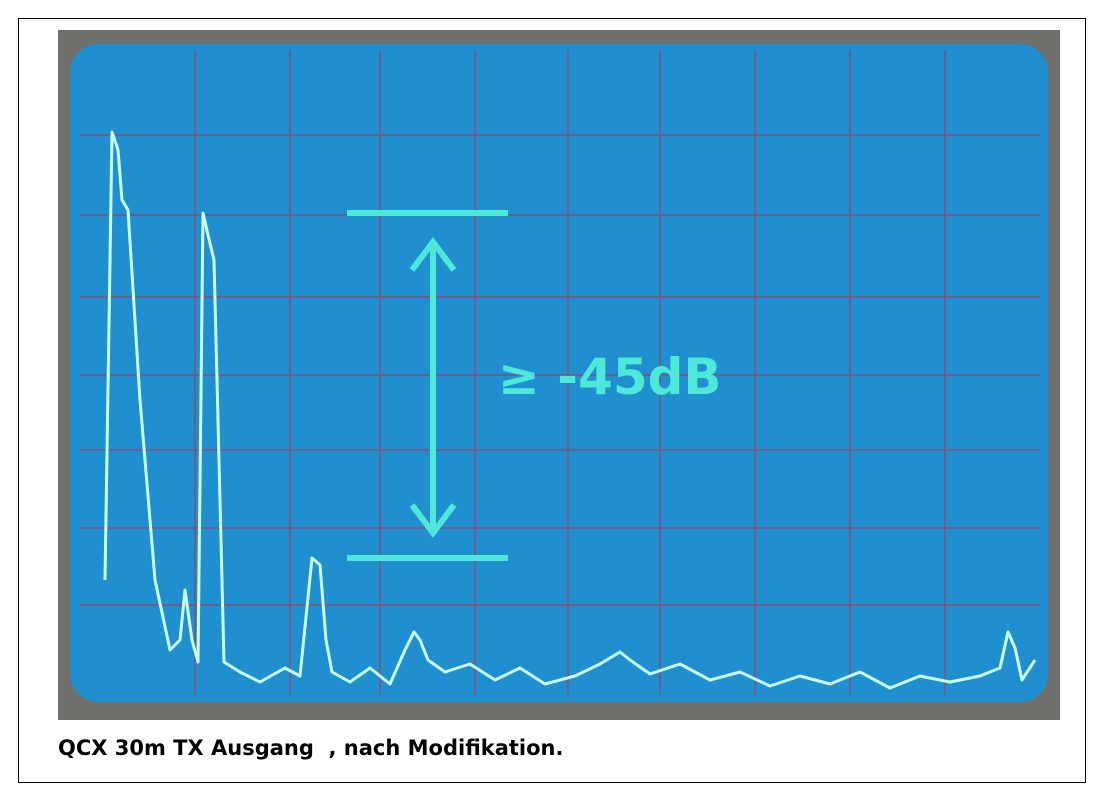 This screenshot has height=793, width=1097. Describe the element at coordinates (311, 748) in the screenshot. I see `caption: QCX 30m TX Ausgang , nach Modifikation.` at that location.